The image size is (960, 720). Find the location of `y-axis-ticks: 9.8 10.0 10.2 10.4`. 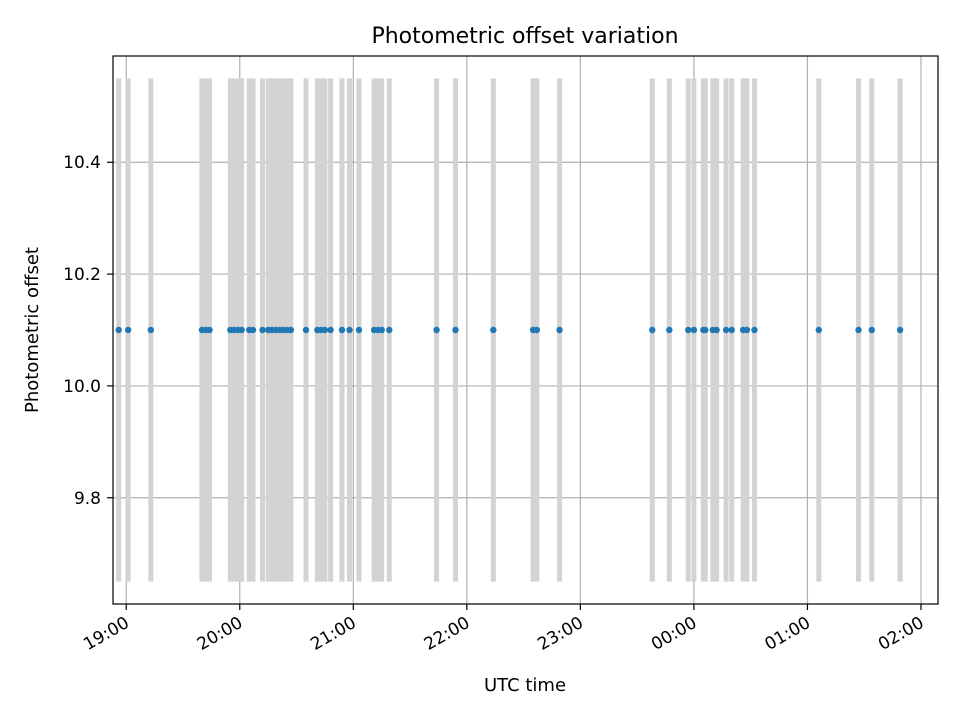

y-axis-ticks: 9.8 10.0 10.2 10.4 is located at coordinates (88, 331).